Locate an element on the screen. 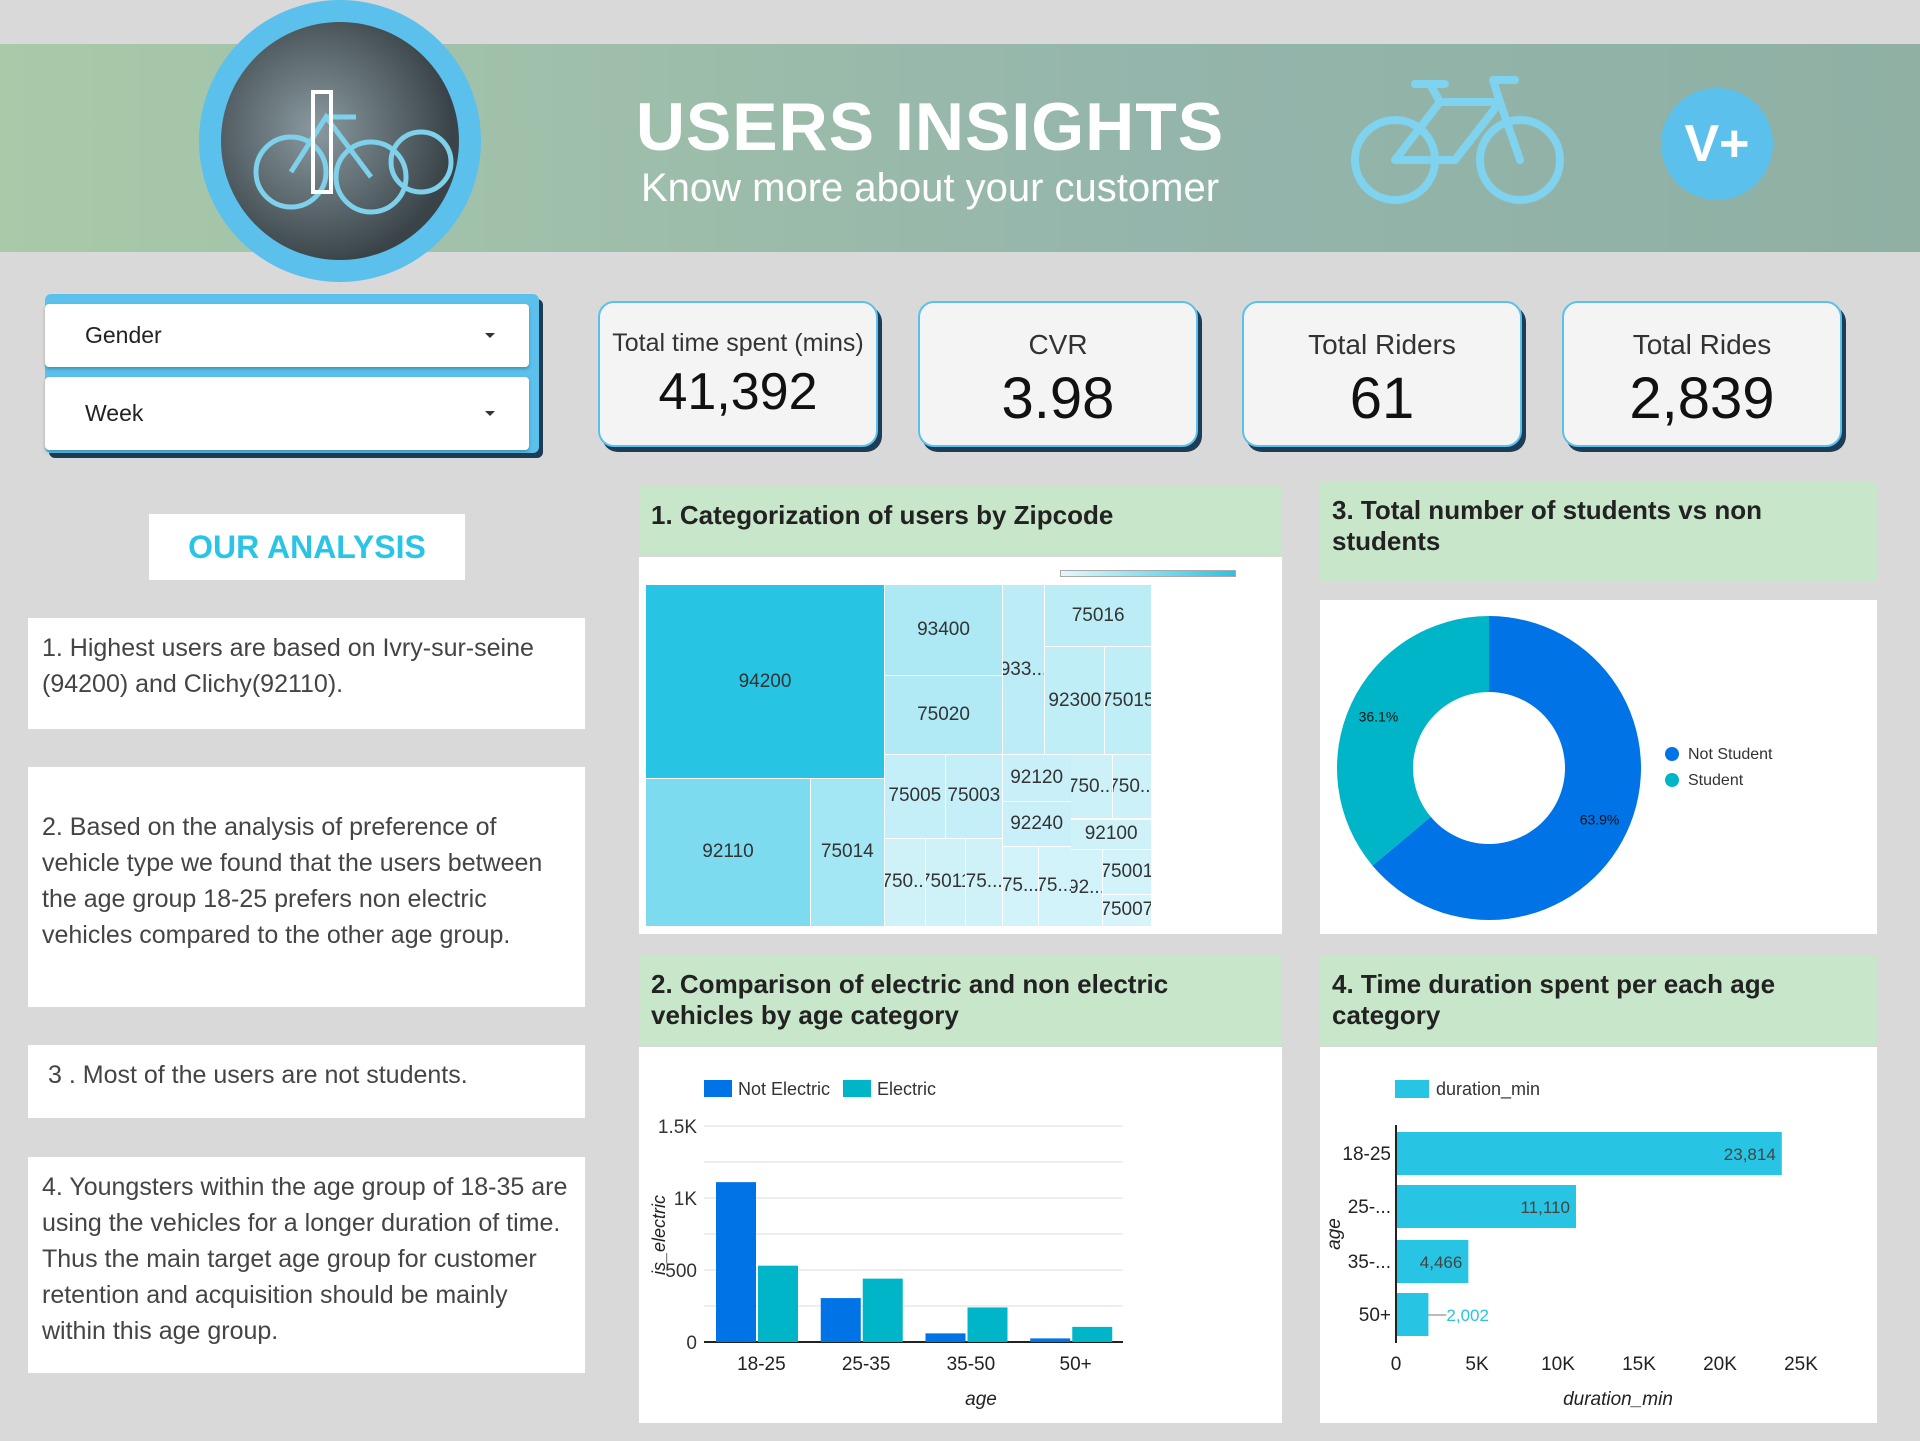  kpi-label: CVR is located at coordinates (1058, 344).